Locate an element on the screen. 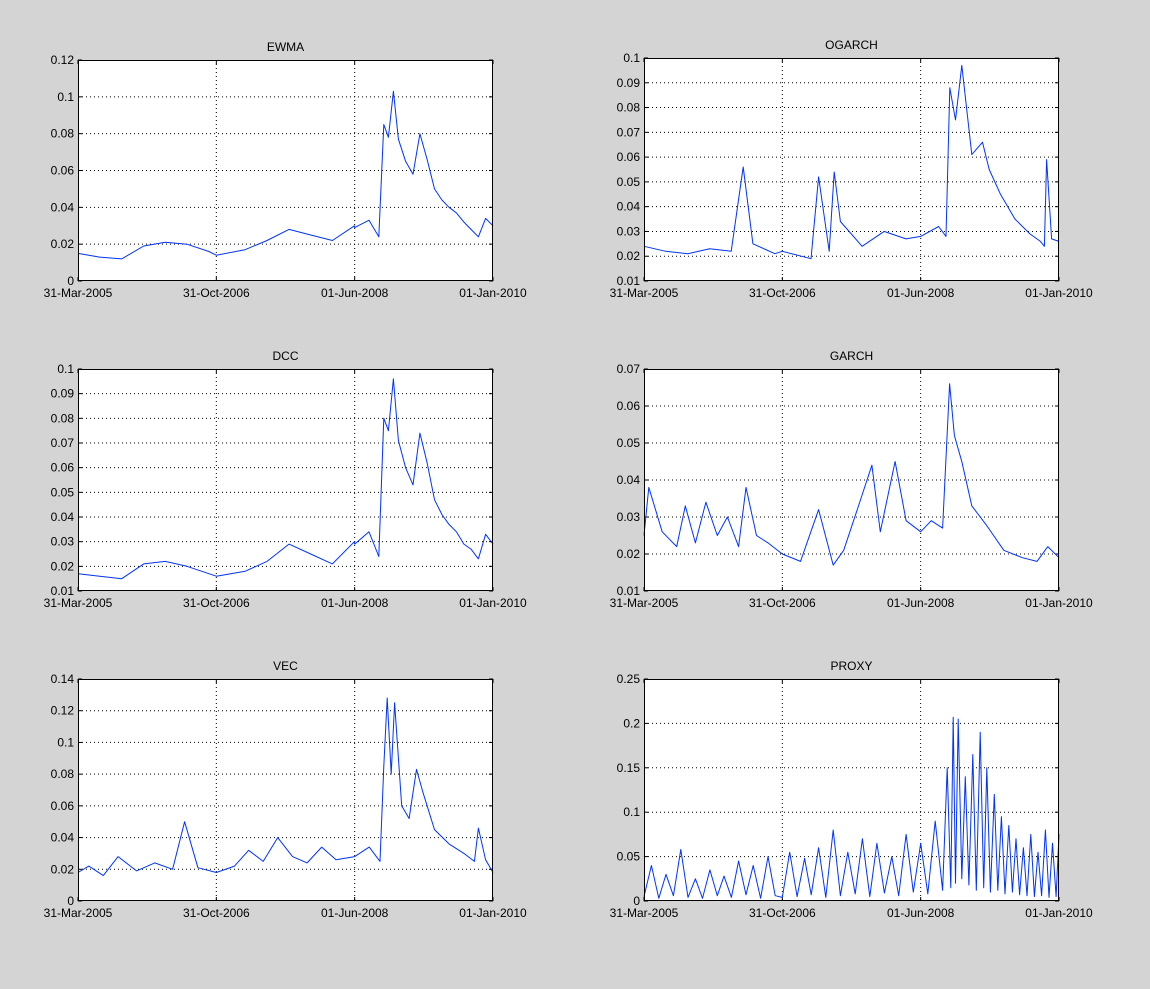 The image size is (1150, 989). series-line-proxy is located at coordinates (851, 807).